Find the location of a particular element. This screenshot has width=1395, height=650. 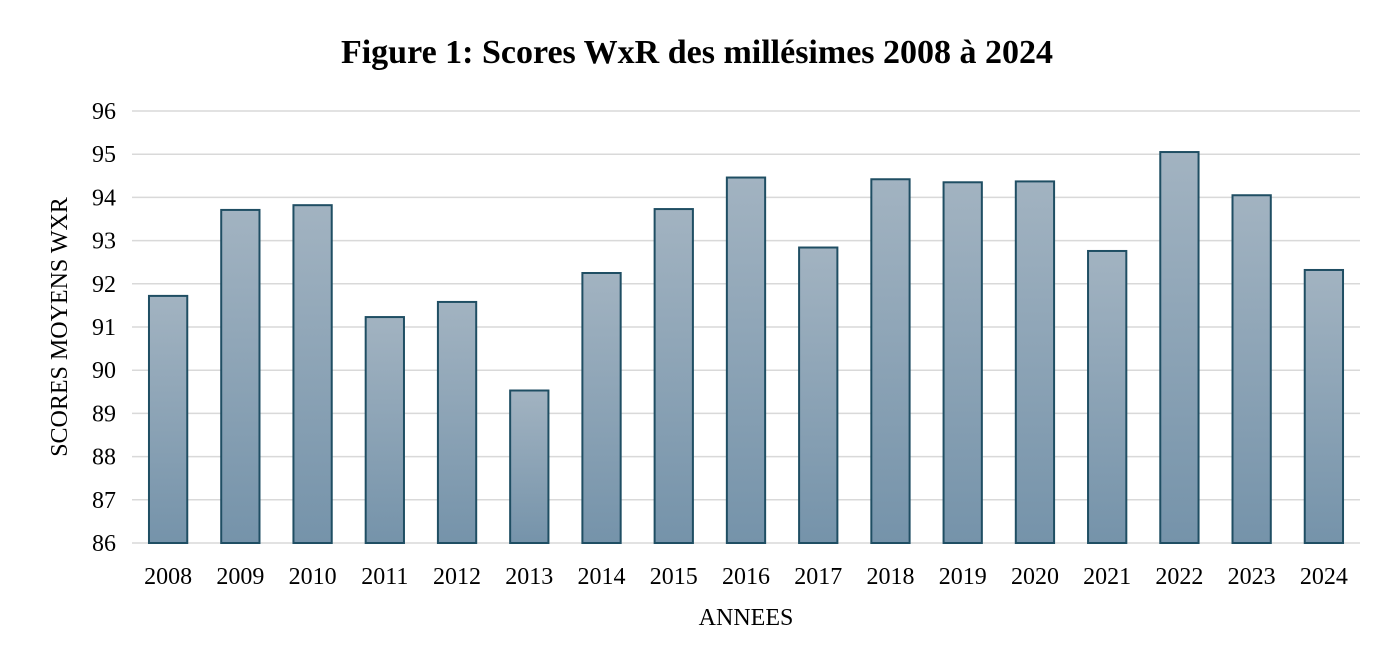

x-tick-label: 2009 is located at coordinates (240, 577).